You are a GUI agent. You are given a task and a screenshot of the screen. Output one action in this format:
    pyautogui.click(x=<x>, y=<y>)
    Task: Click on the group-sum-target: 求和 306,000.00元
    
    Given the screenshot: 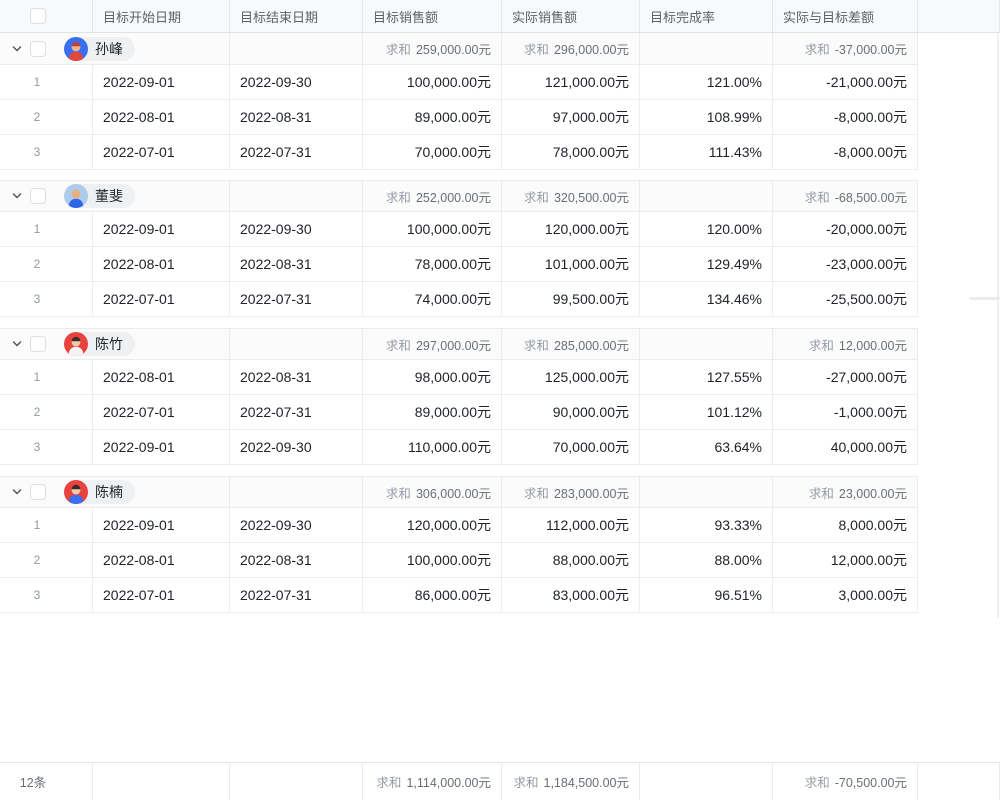 What is the action you would take?
    pyautogui.click(x=432, y=492)
    